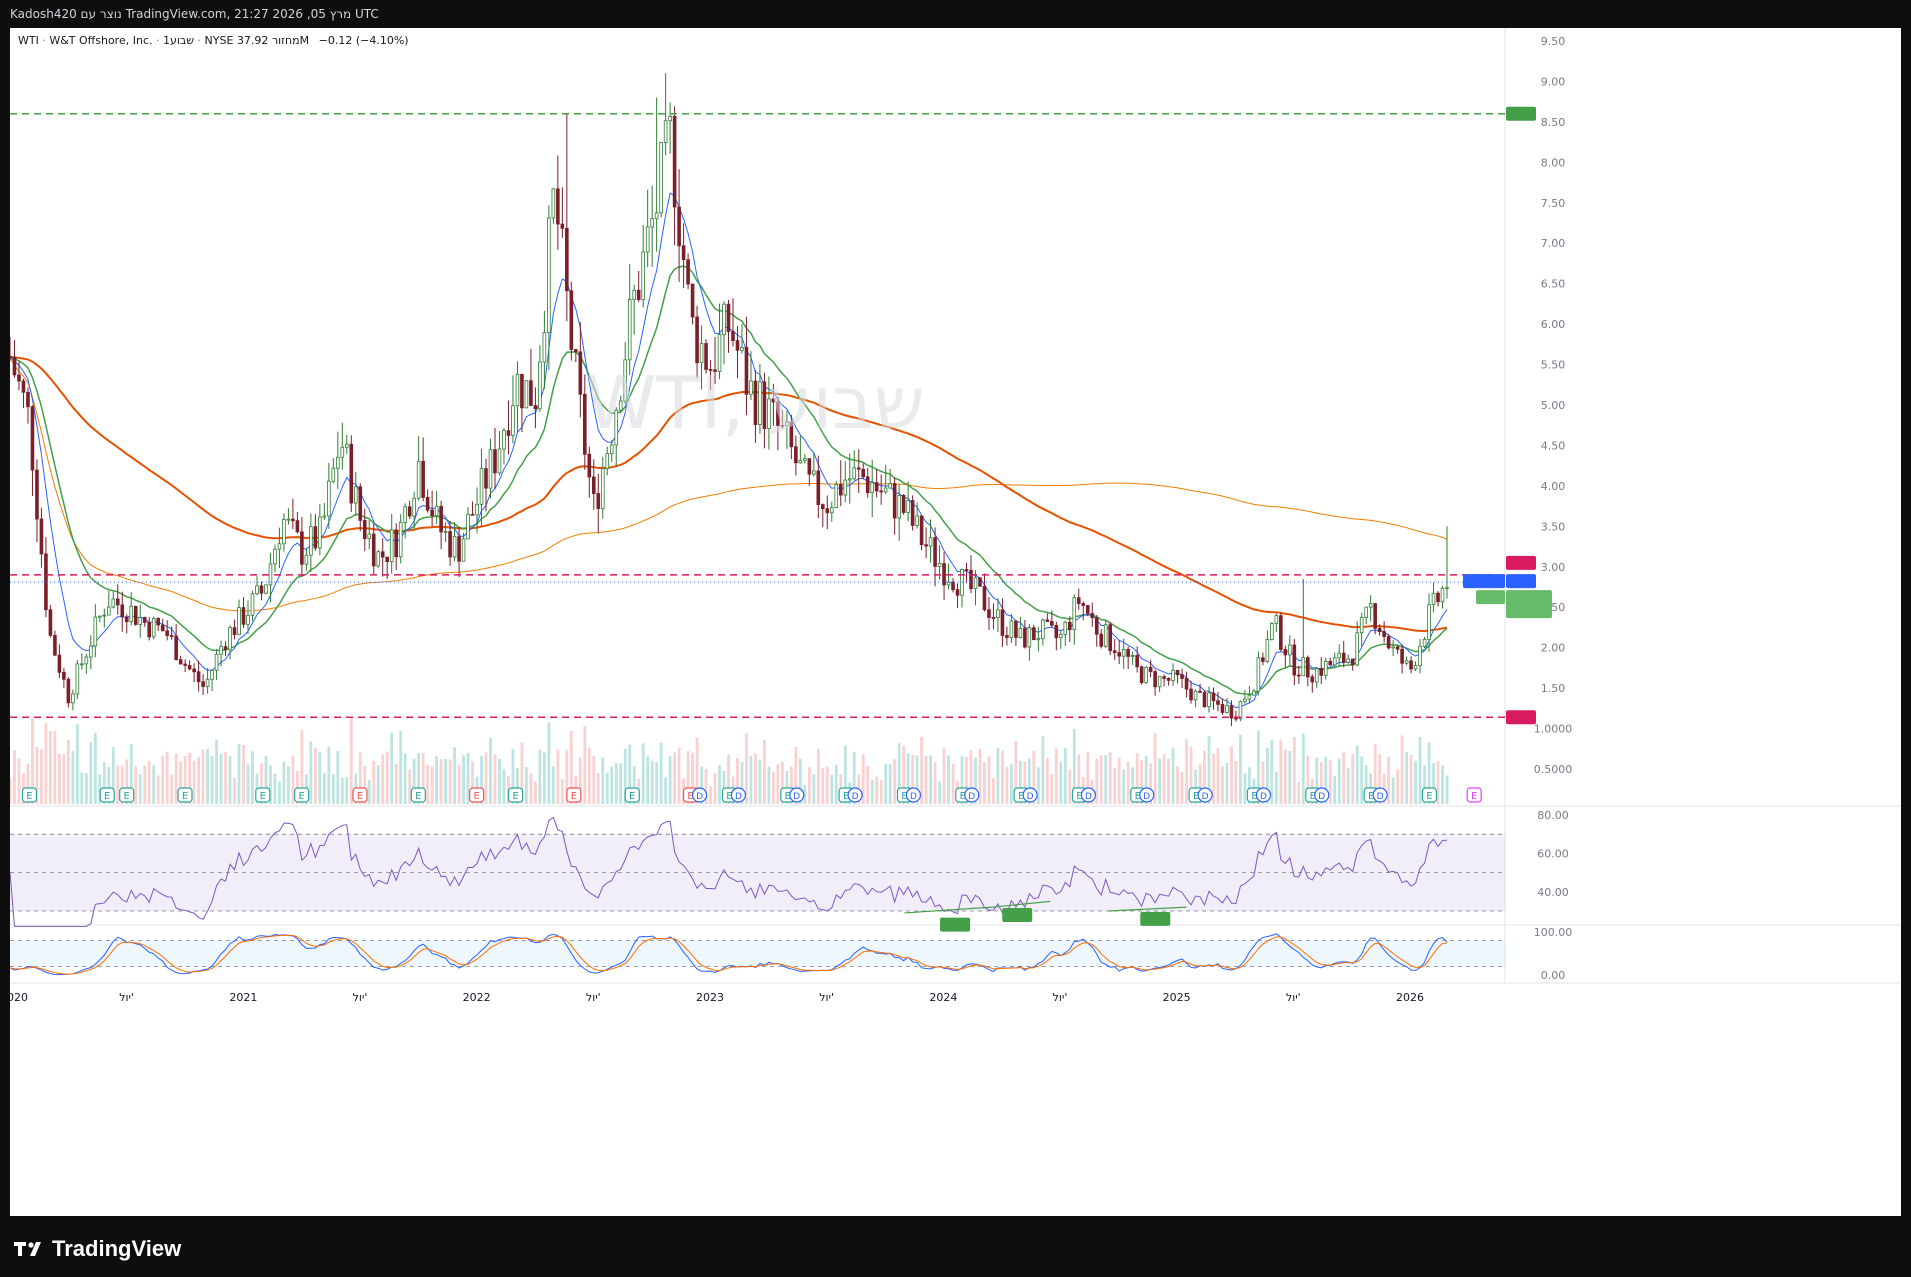  I want to click on price-tick-label: 8.50, so click(1553, 122).